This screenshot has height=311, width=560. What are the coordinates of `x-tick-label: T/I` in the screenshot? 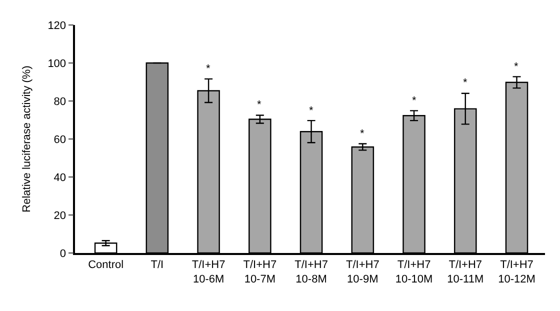 It's located at (157, 264).